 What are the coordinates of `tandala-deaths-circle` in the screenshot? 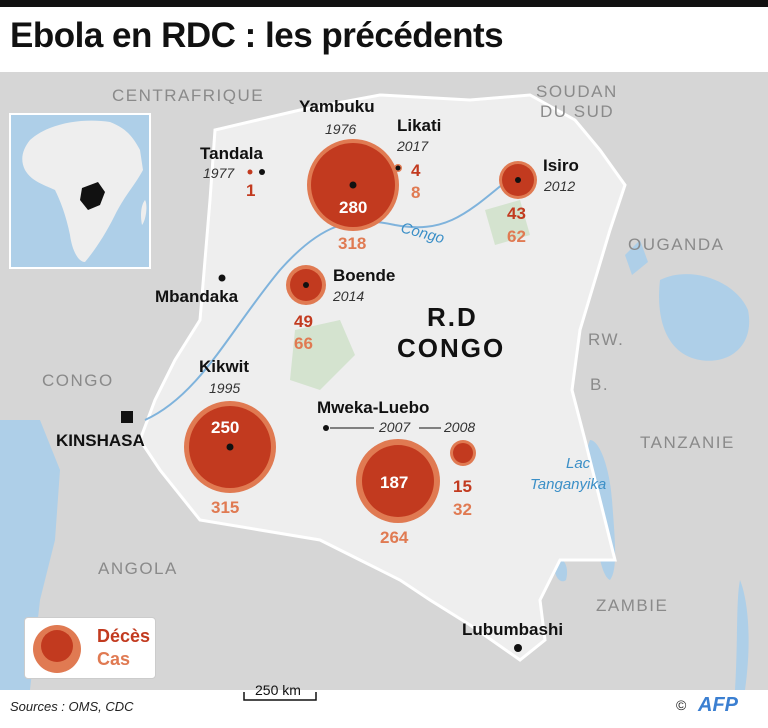 It's located at (250, 172).